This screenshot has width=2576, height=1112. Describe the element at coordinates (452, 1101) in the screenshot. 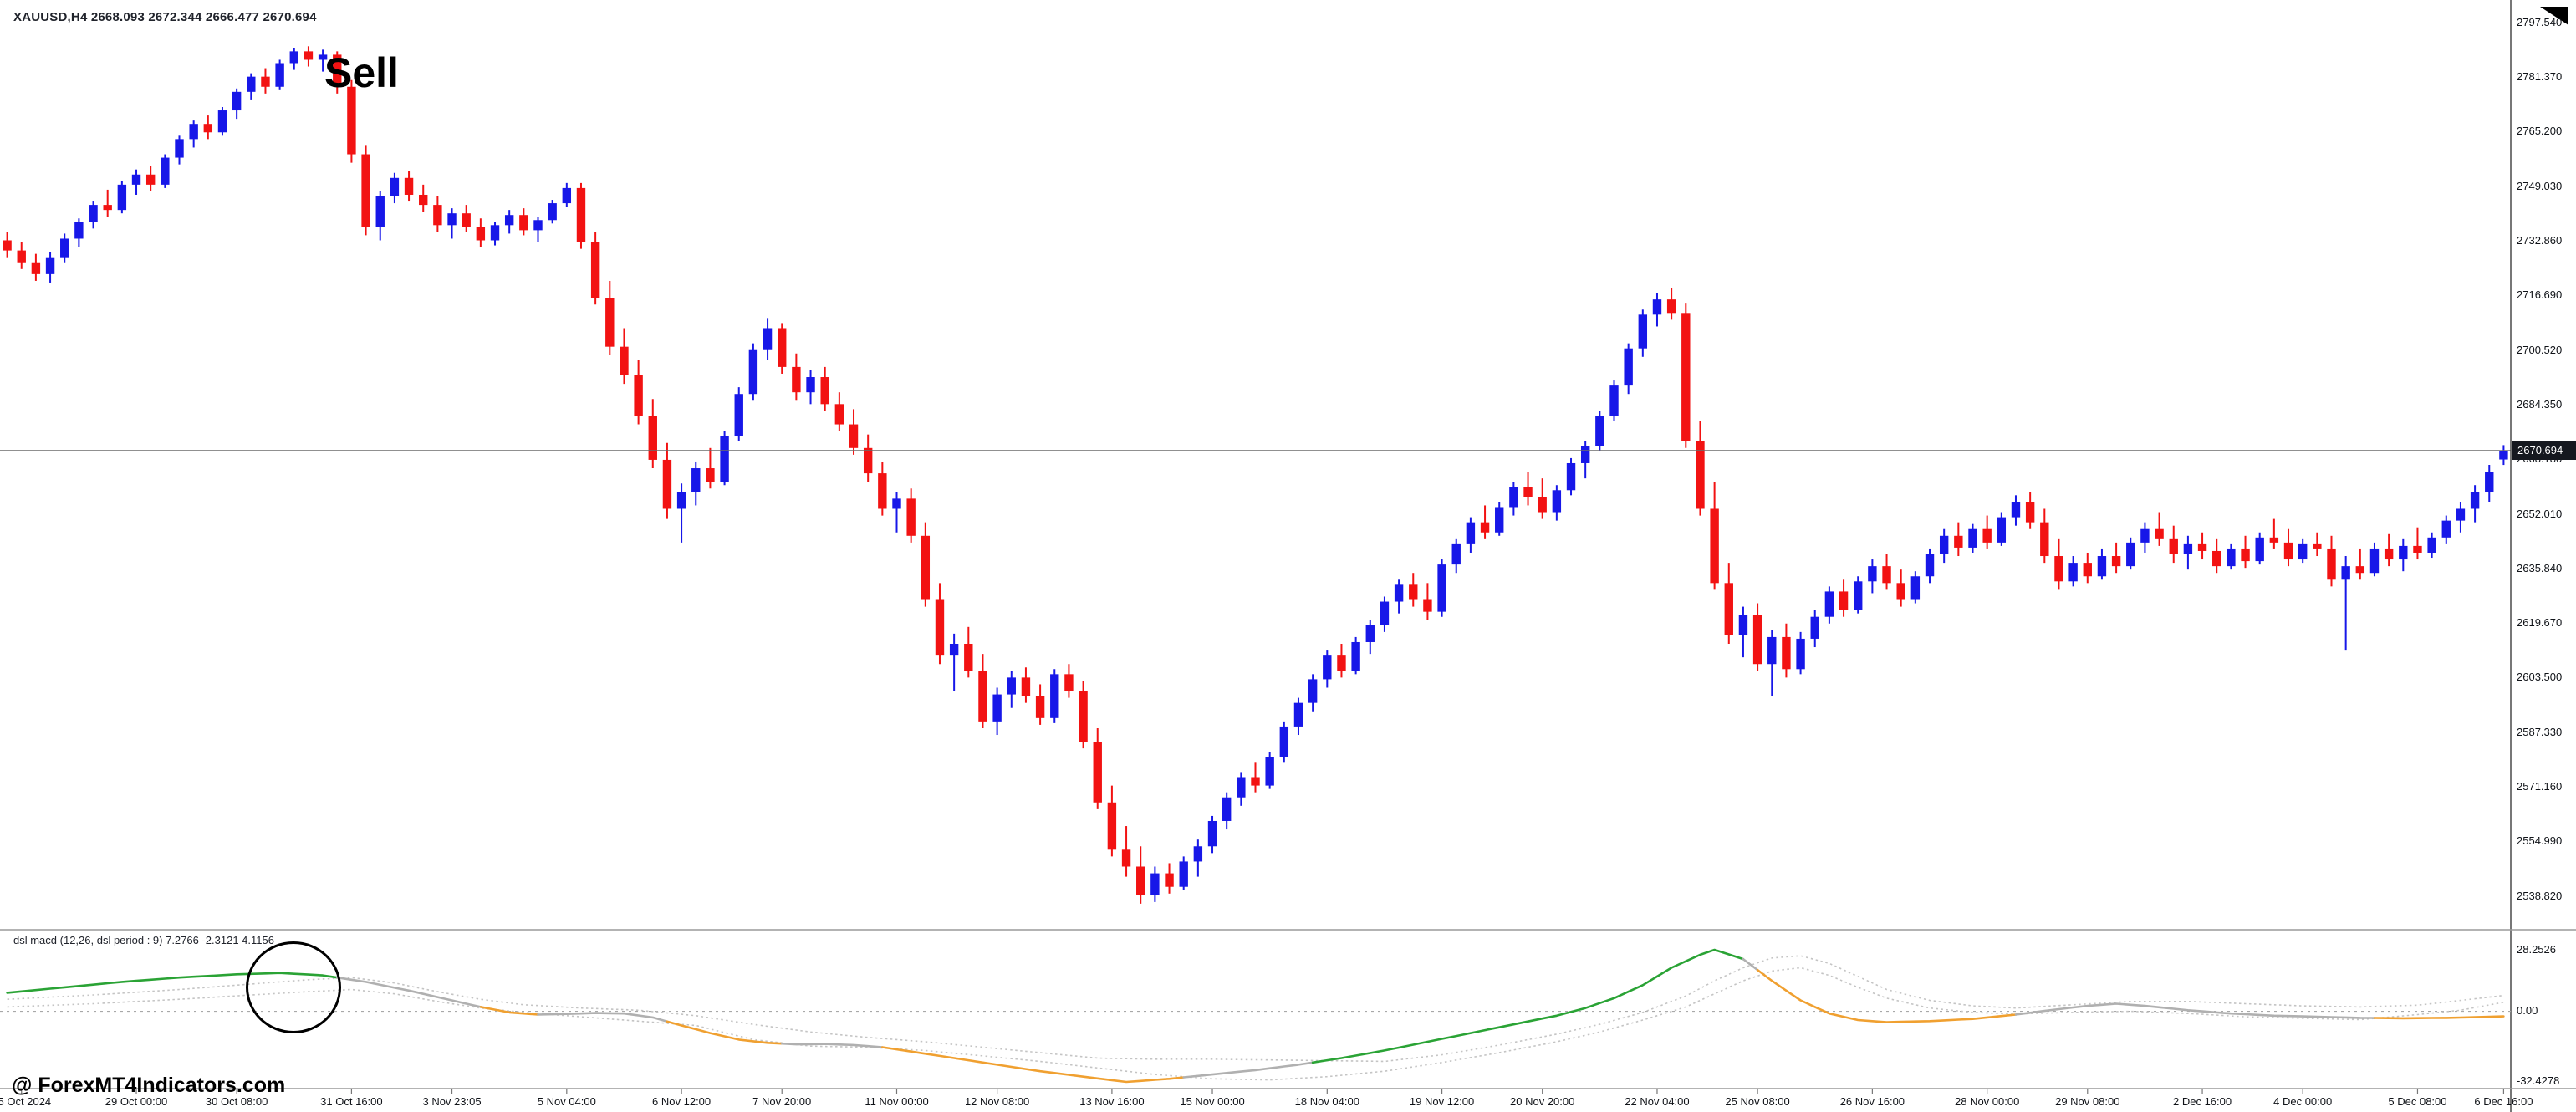

I see `time-axis-label: 3 Nov 23:05` at that location.